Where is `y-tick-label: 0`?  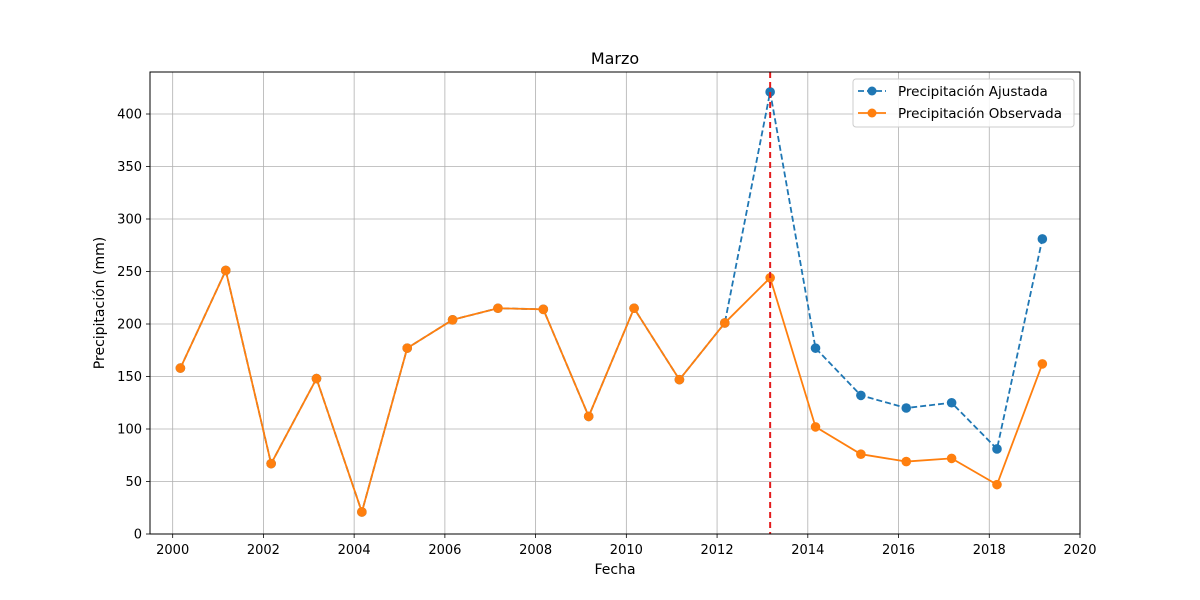
y-tick-label: 0 is located at coordinates (138, 535).